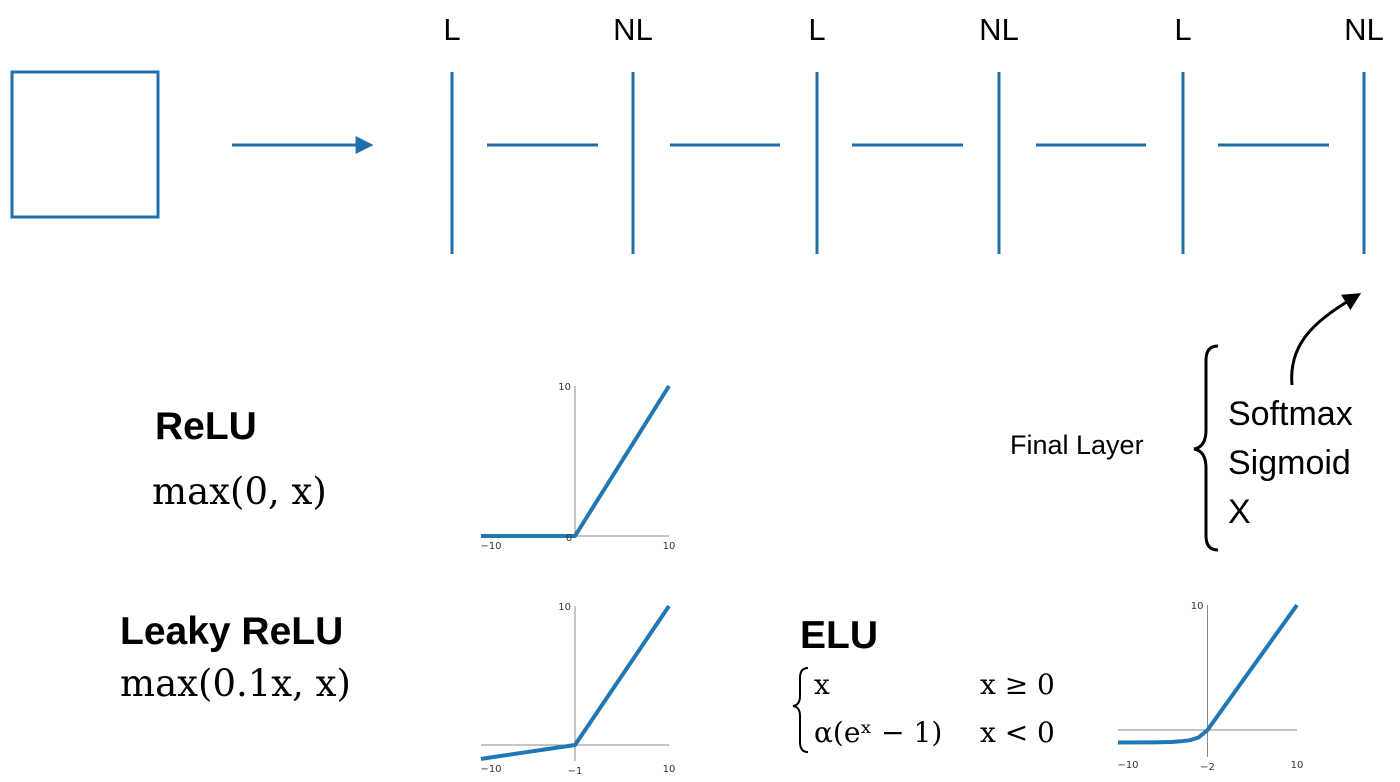 Image resolution: width=1400 pixels, height=782 pixels. I want to click on elu-case1-expr: x, so click(822, 684).